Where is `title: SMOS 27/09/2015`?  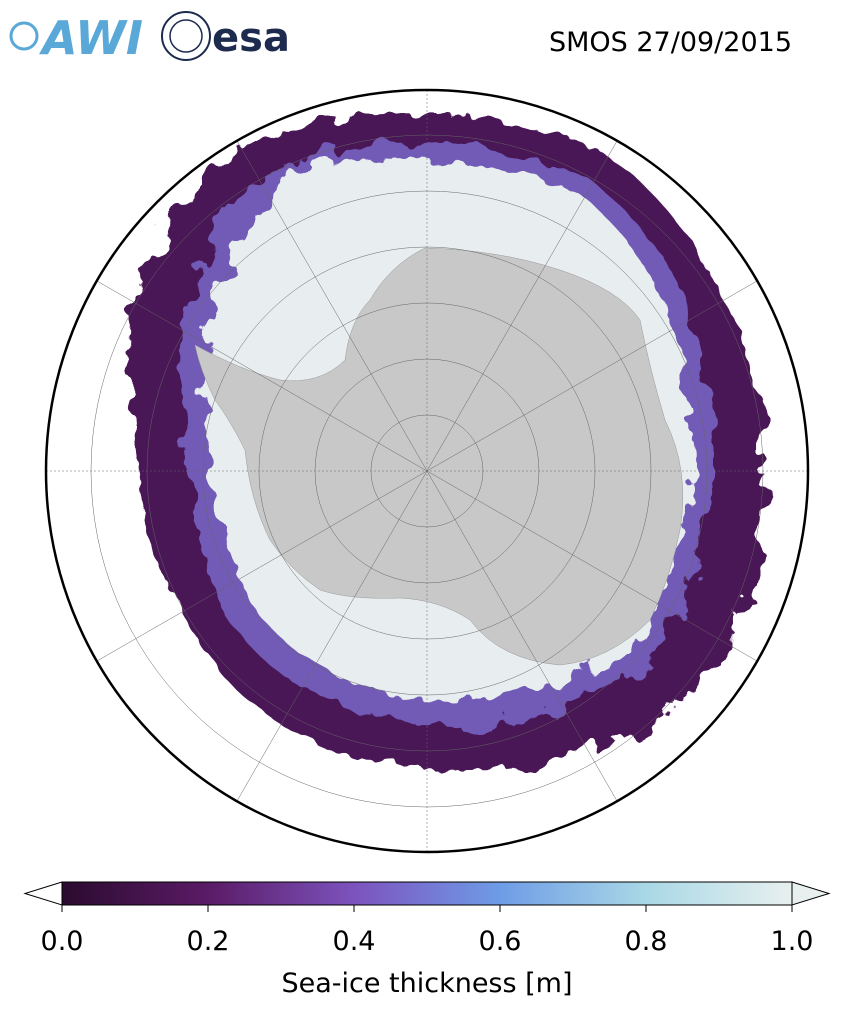 title: SMOS 27/09/2015 is located at coordinates (670, 42).